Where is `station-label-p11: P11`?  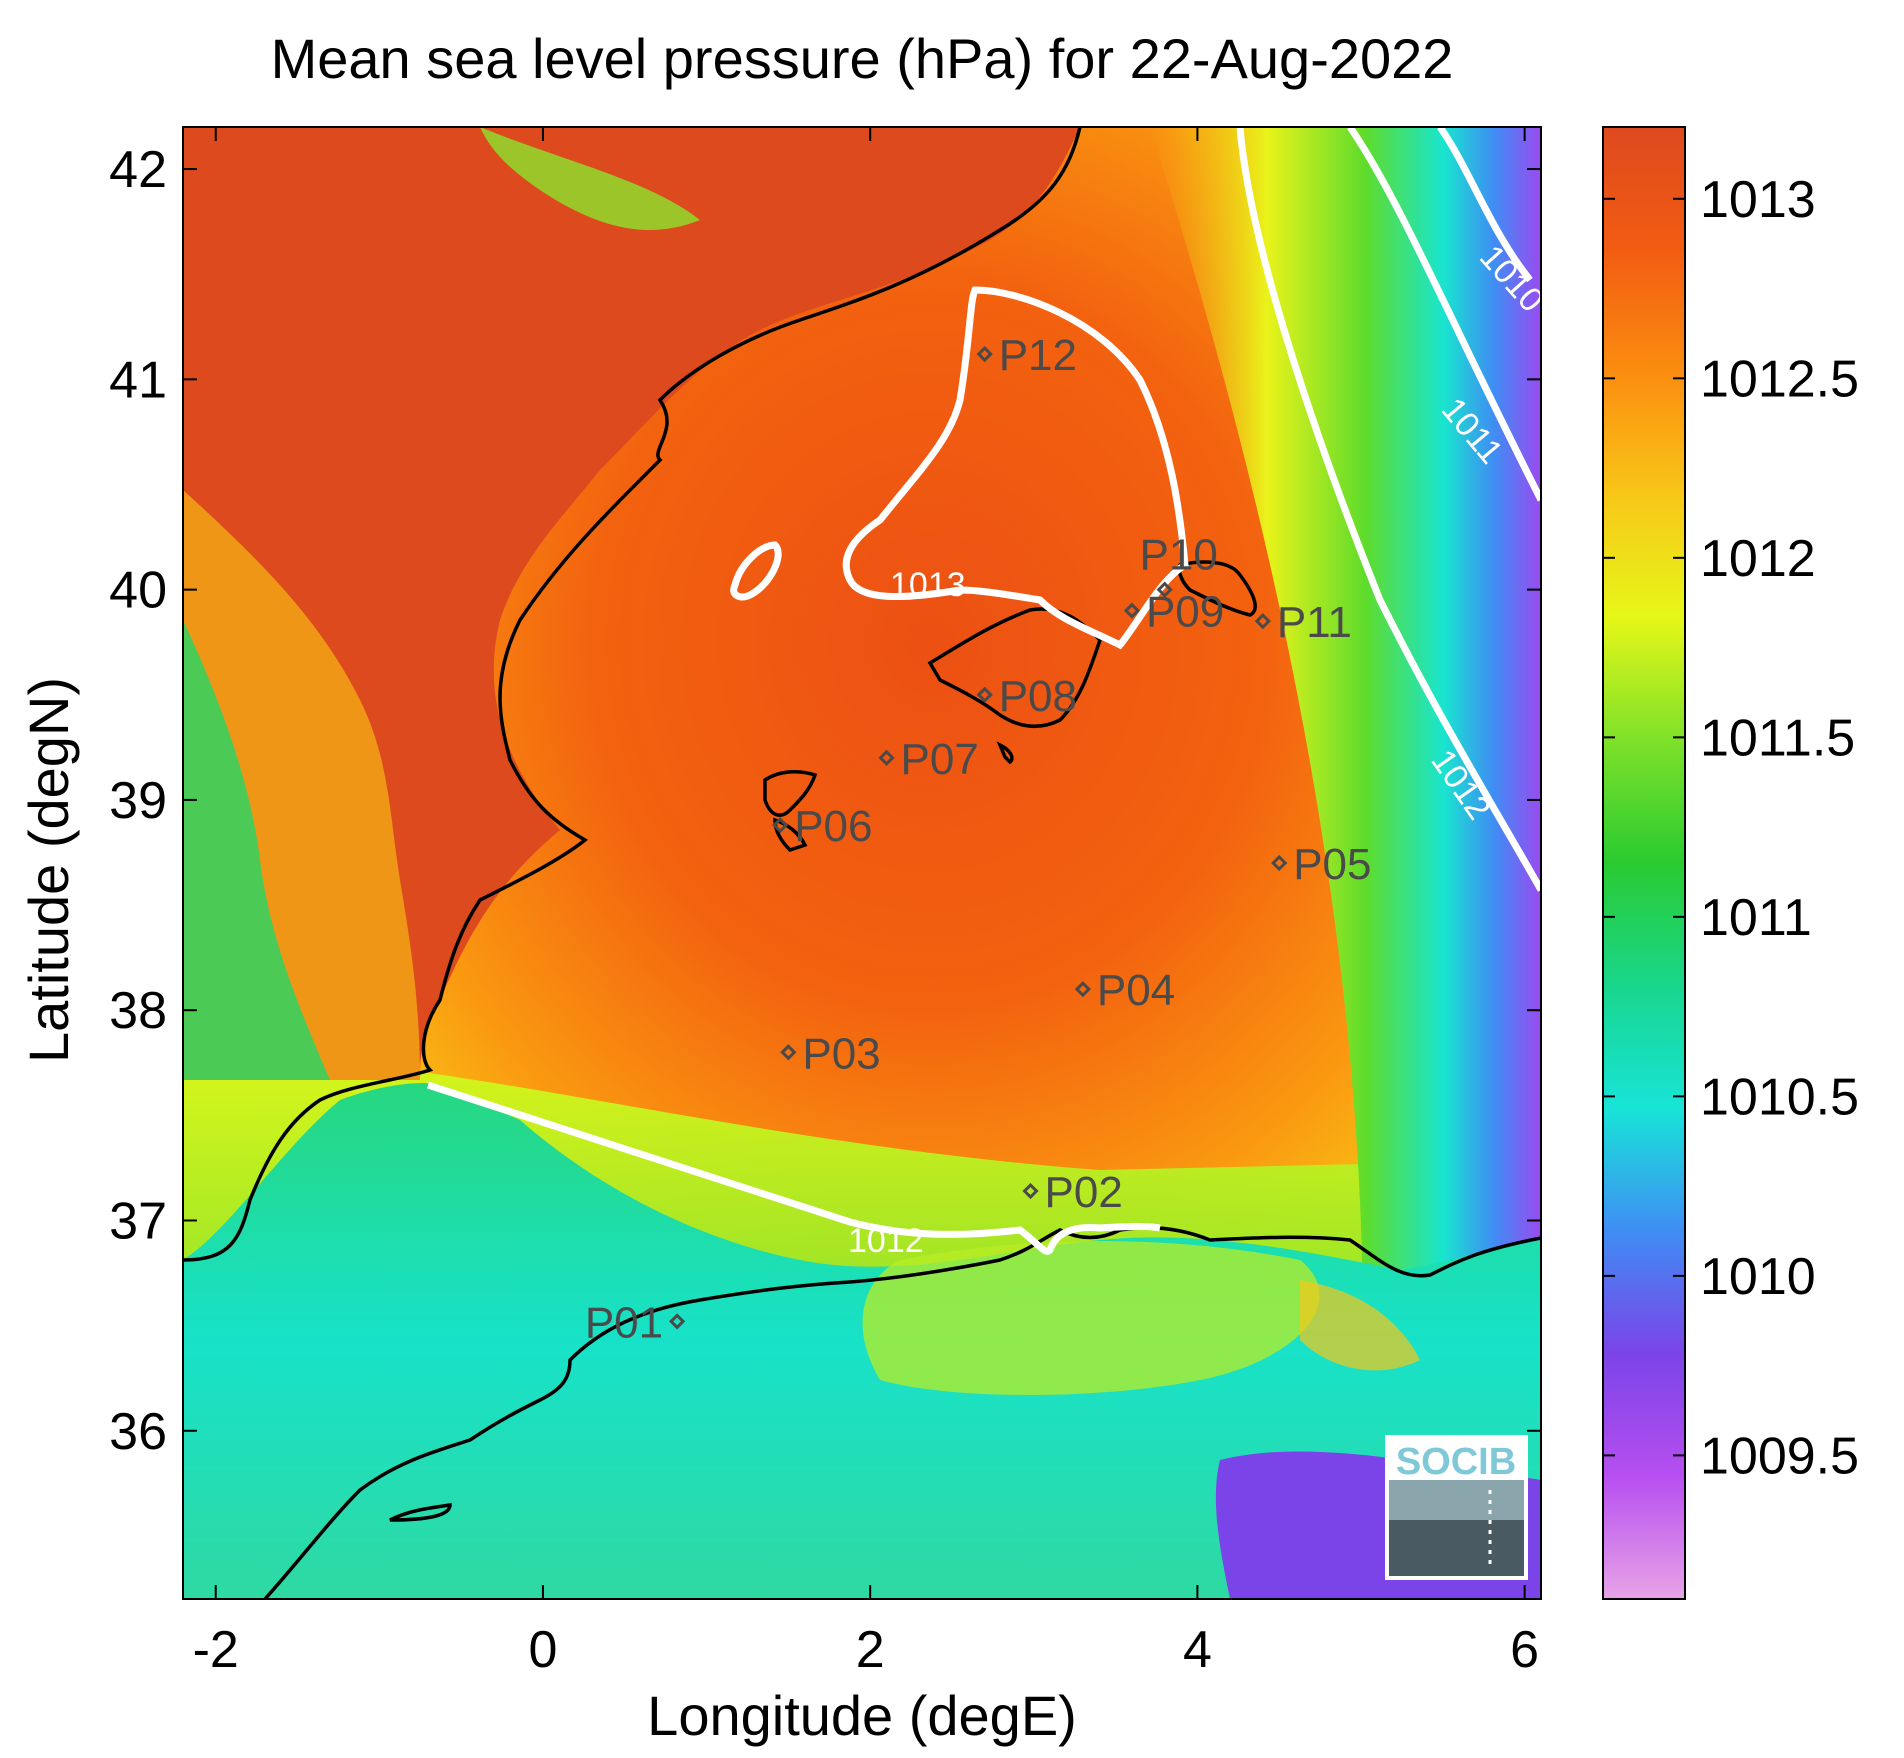 station-label-p11: P11 is located at coordinates (1314, 622).